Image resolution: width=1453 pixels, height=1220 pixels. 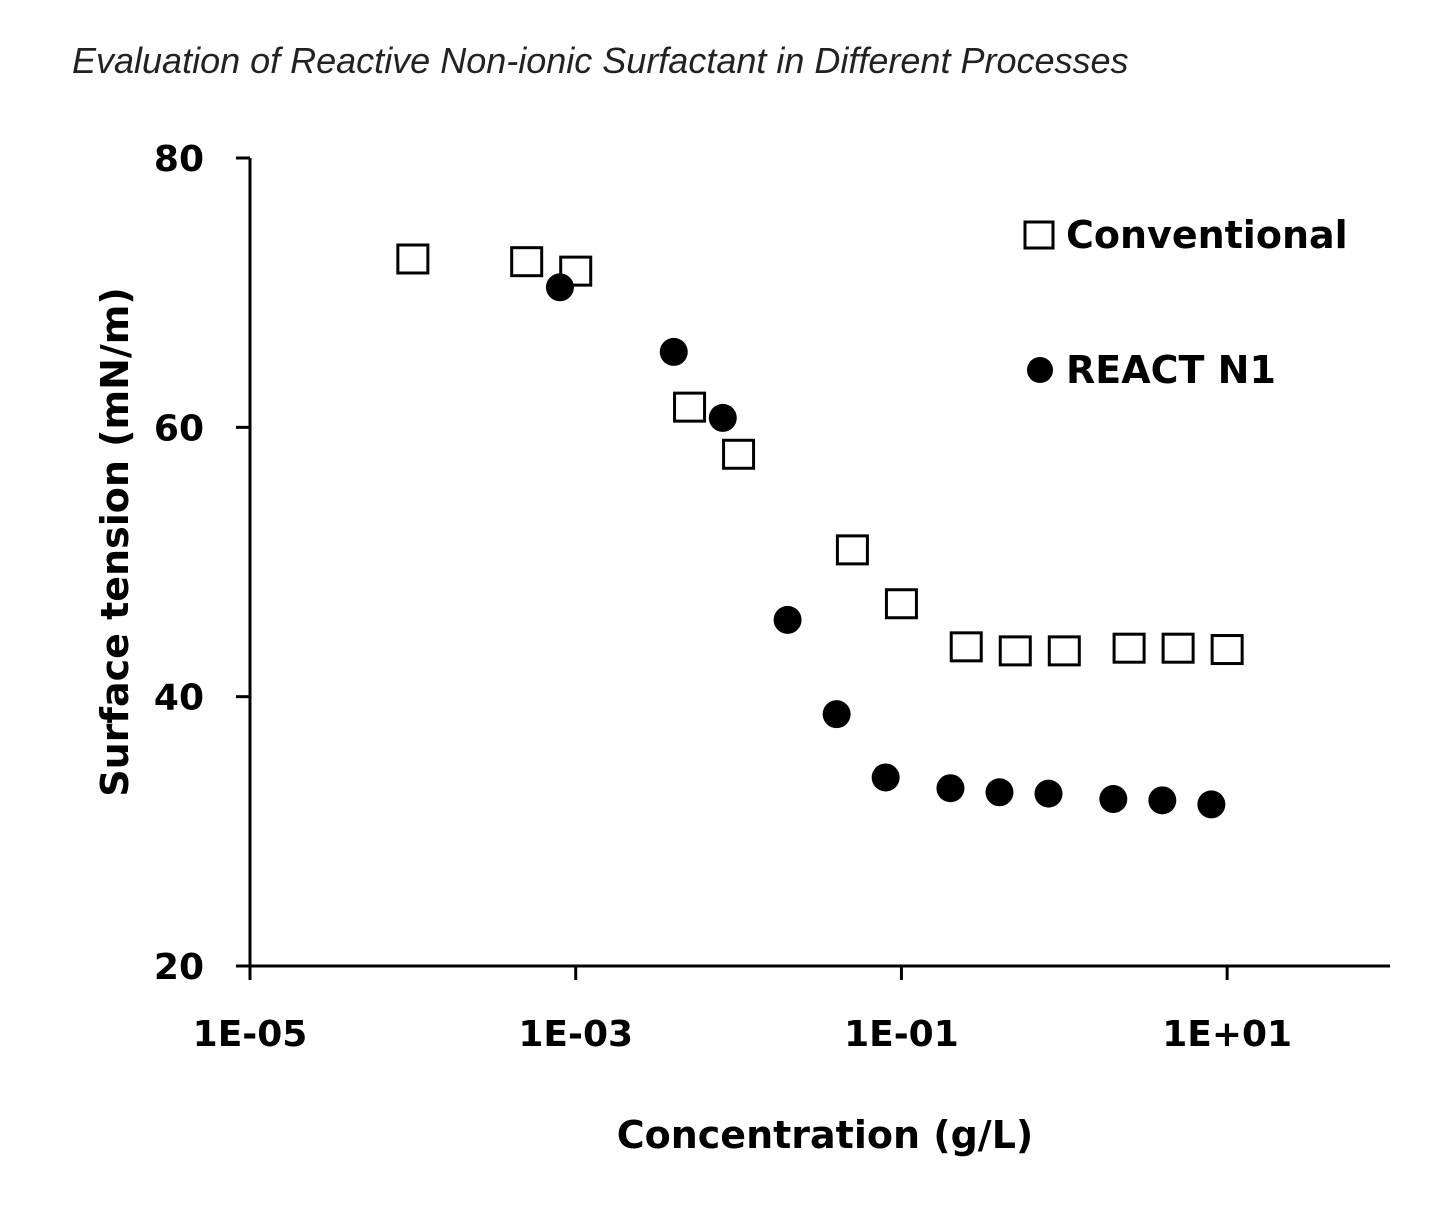 I want to click on x-tick-label: 1E+01, so click(x=1227, y=1034).